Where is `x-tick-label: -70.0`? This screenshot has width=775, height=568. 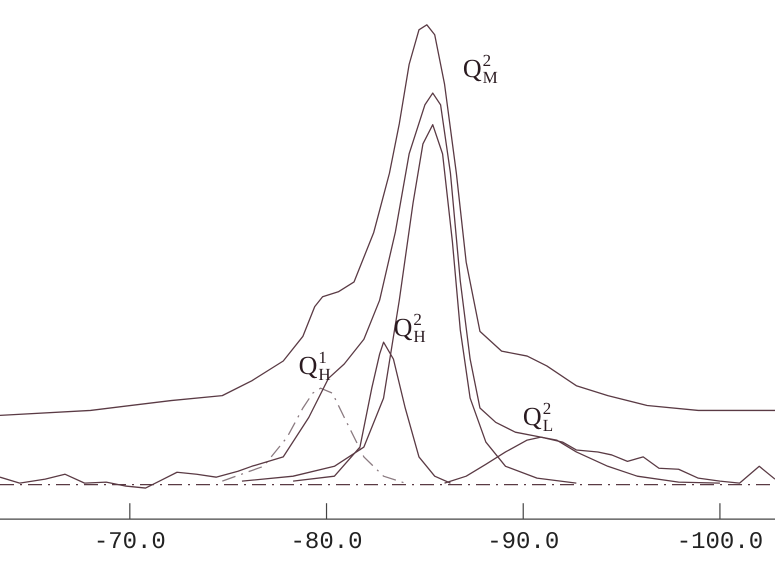 x-tick-label: -70.0 is located at coordinates (130, 542).